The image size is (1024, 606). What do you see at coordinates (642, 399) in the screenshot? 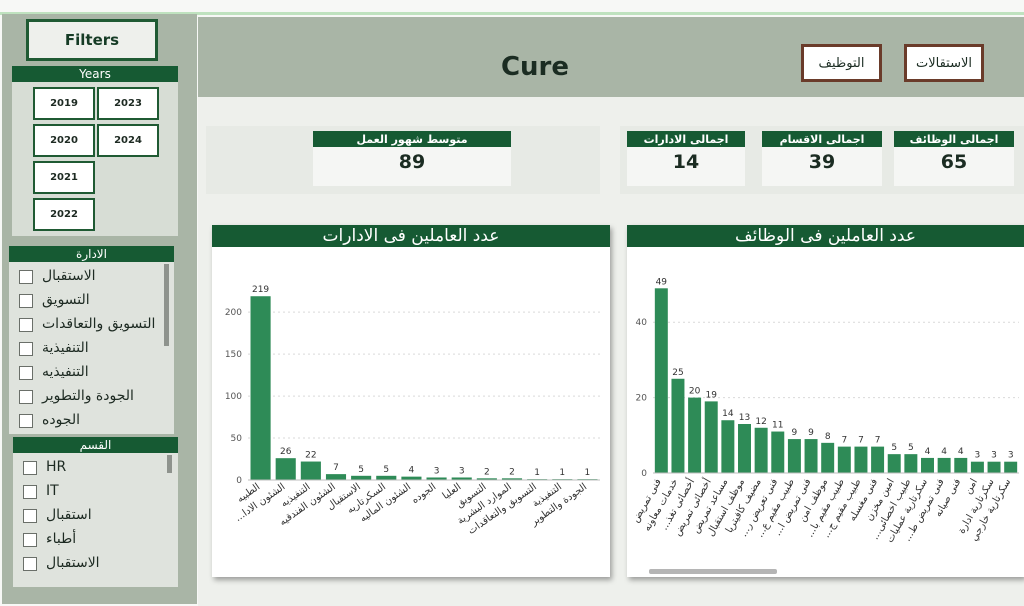
I see `y-tick-label: 20` at bounding box center [642, 399].